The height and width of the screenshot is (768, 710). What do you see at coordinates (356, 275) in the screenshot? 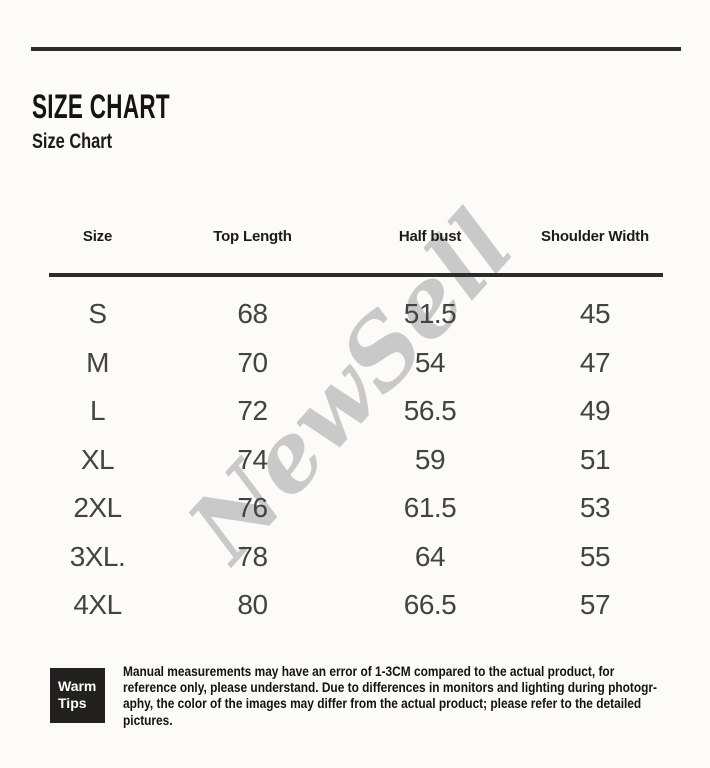
I see `header-divider` at bounding box center [356, 275].